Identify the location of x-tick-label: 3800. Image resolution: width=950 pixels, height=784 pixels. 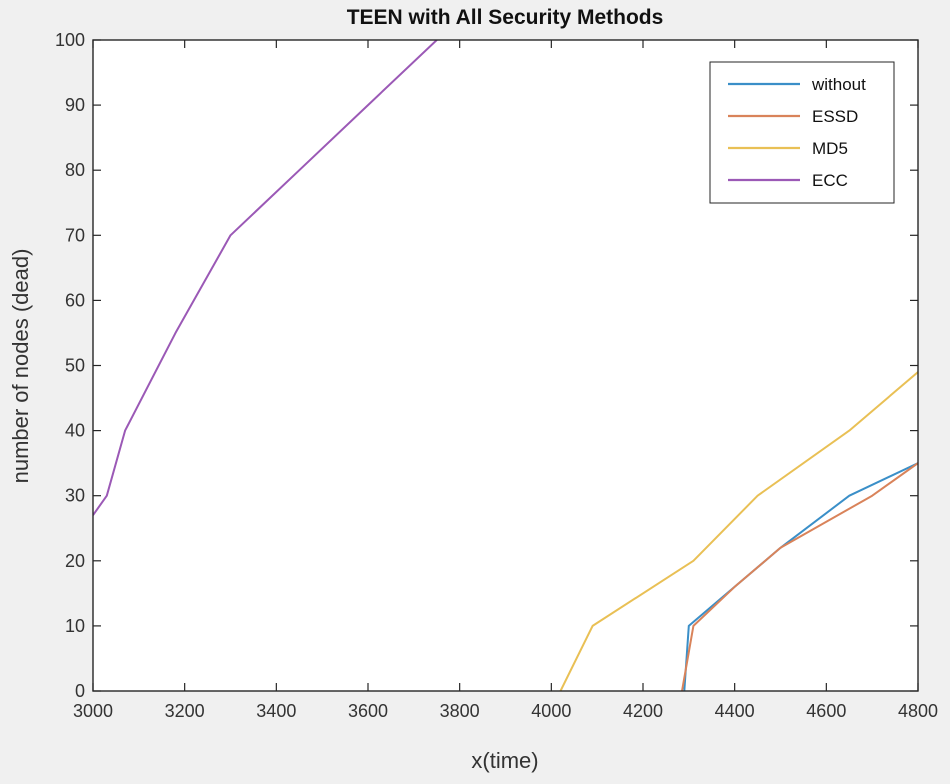
(460, 711).